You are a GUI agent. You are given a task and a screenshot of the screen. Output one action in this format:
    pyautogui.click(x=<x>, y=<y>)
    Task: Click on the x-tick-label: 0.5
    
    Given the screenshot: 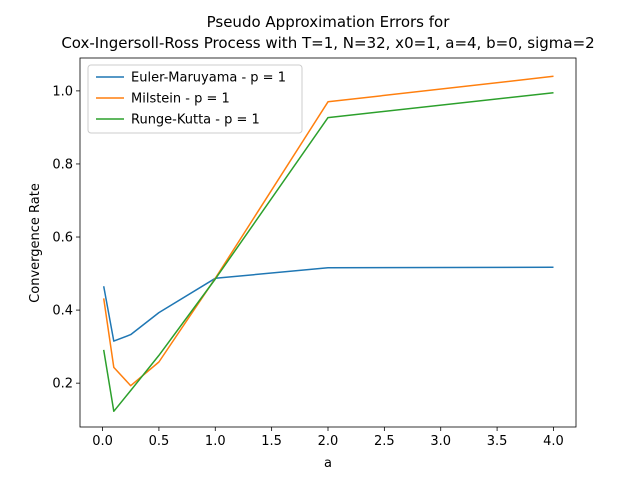 What is the action you would take?
    pyautogui.click(x=159, y=441)
    